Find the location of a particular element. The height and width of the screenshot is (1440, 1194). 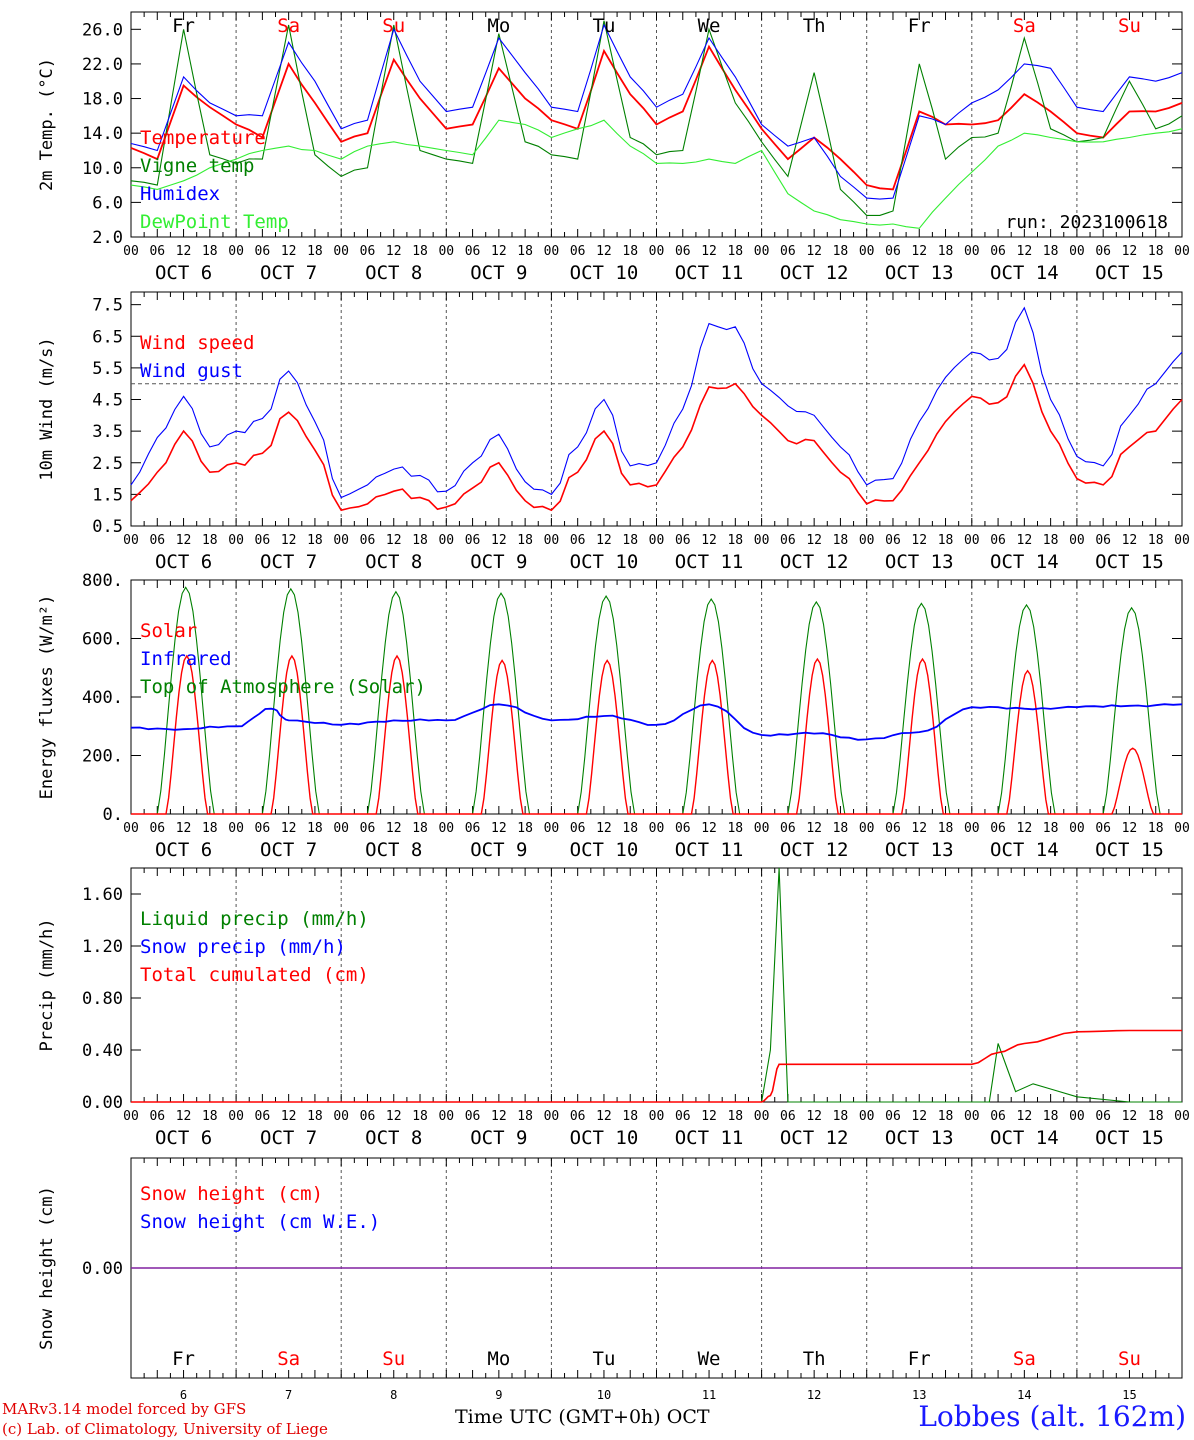

weekday-label: Sa is located at coordinates (1024, 1359).